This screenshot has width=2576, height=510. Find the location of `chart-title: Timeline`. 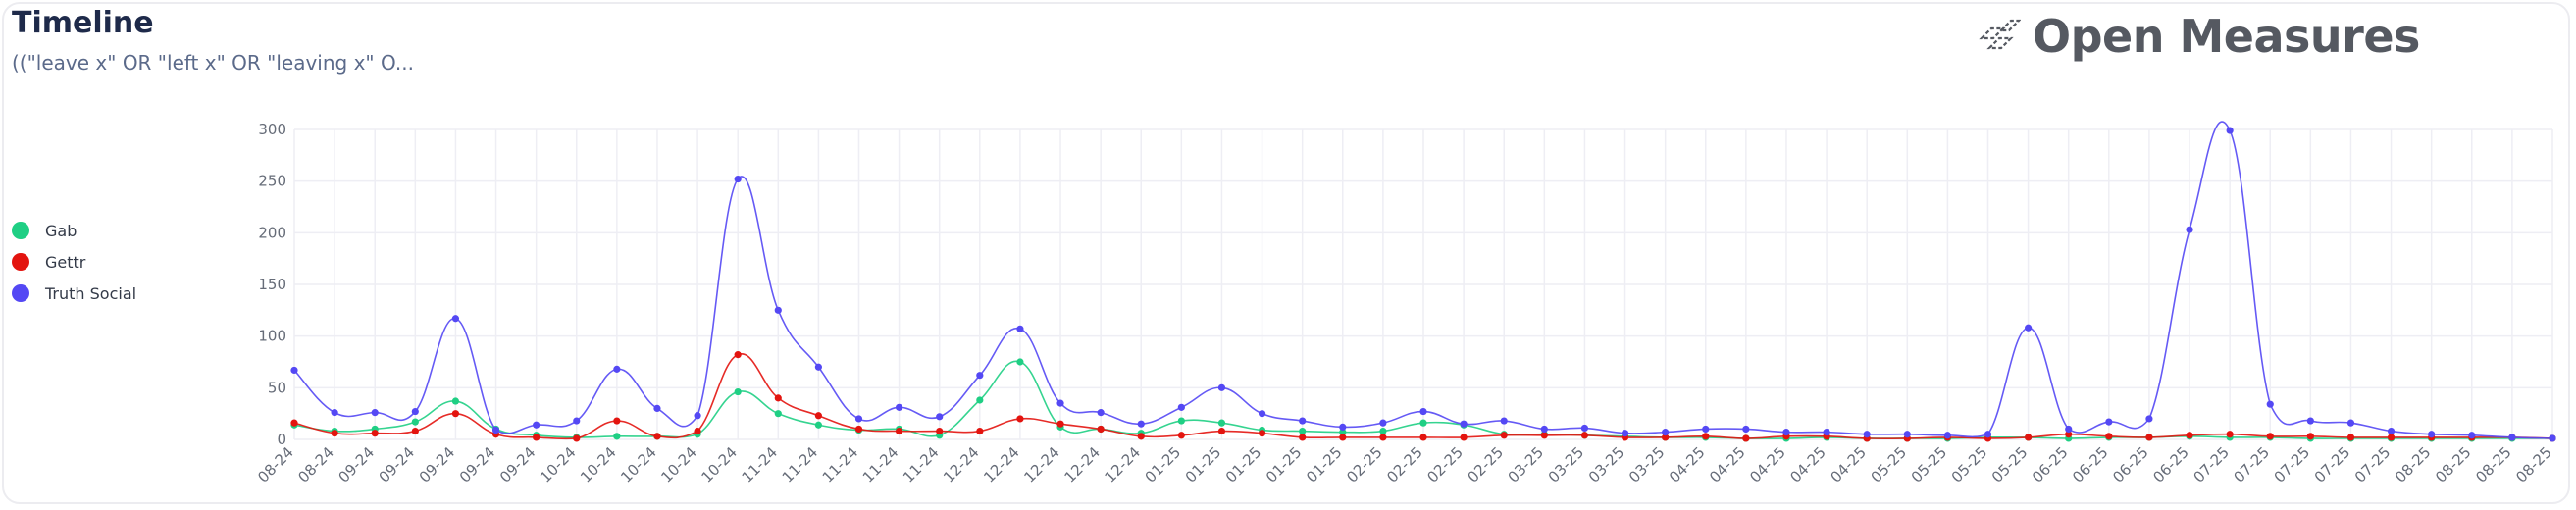

chart-title: Timeline is located at coordinates (83, 23).